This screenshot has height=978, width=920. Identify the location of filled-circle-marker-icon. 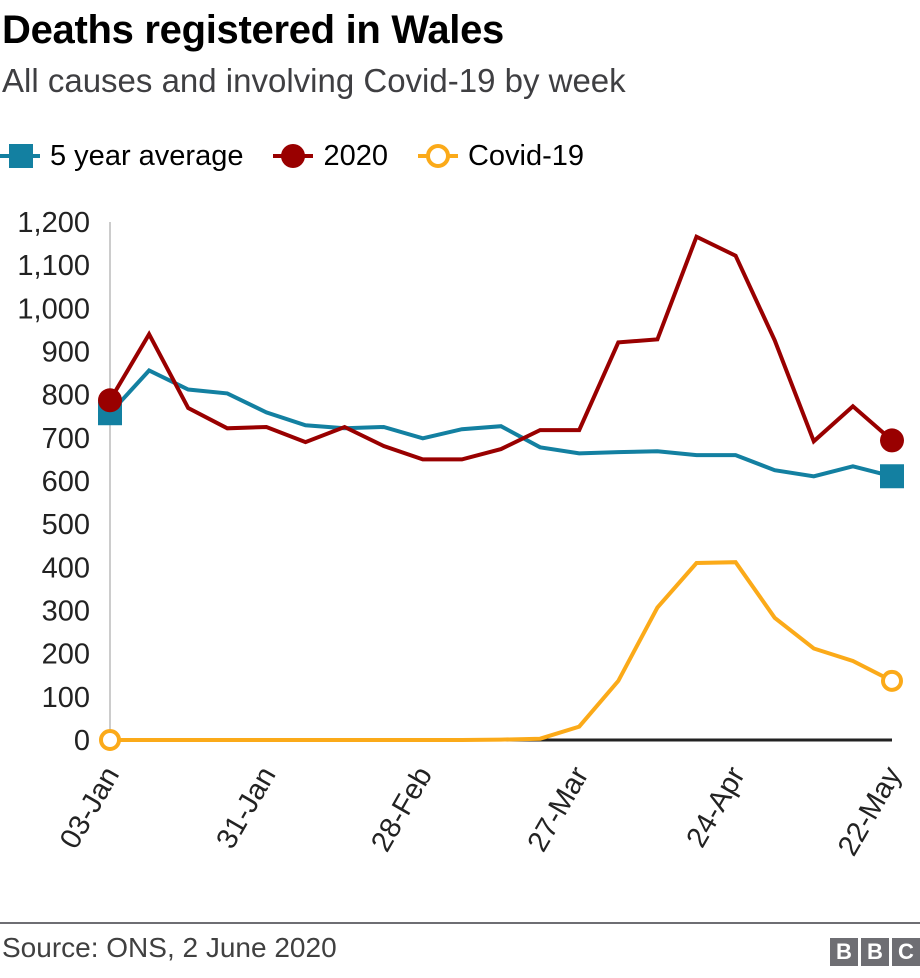
(293, 156).